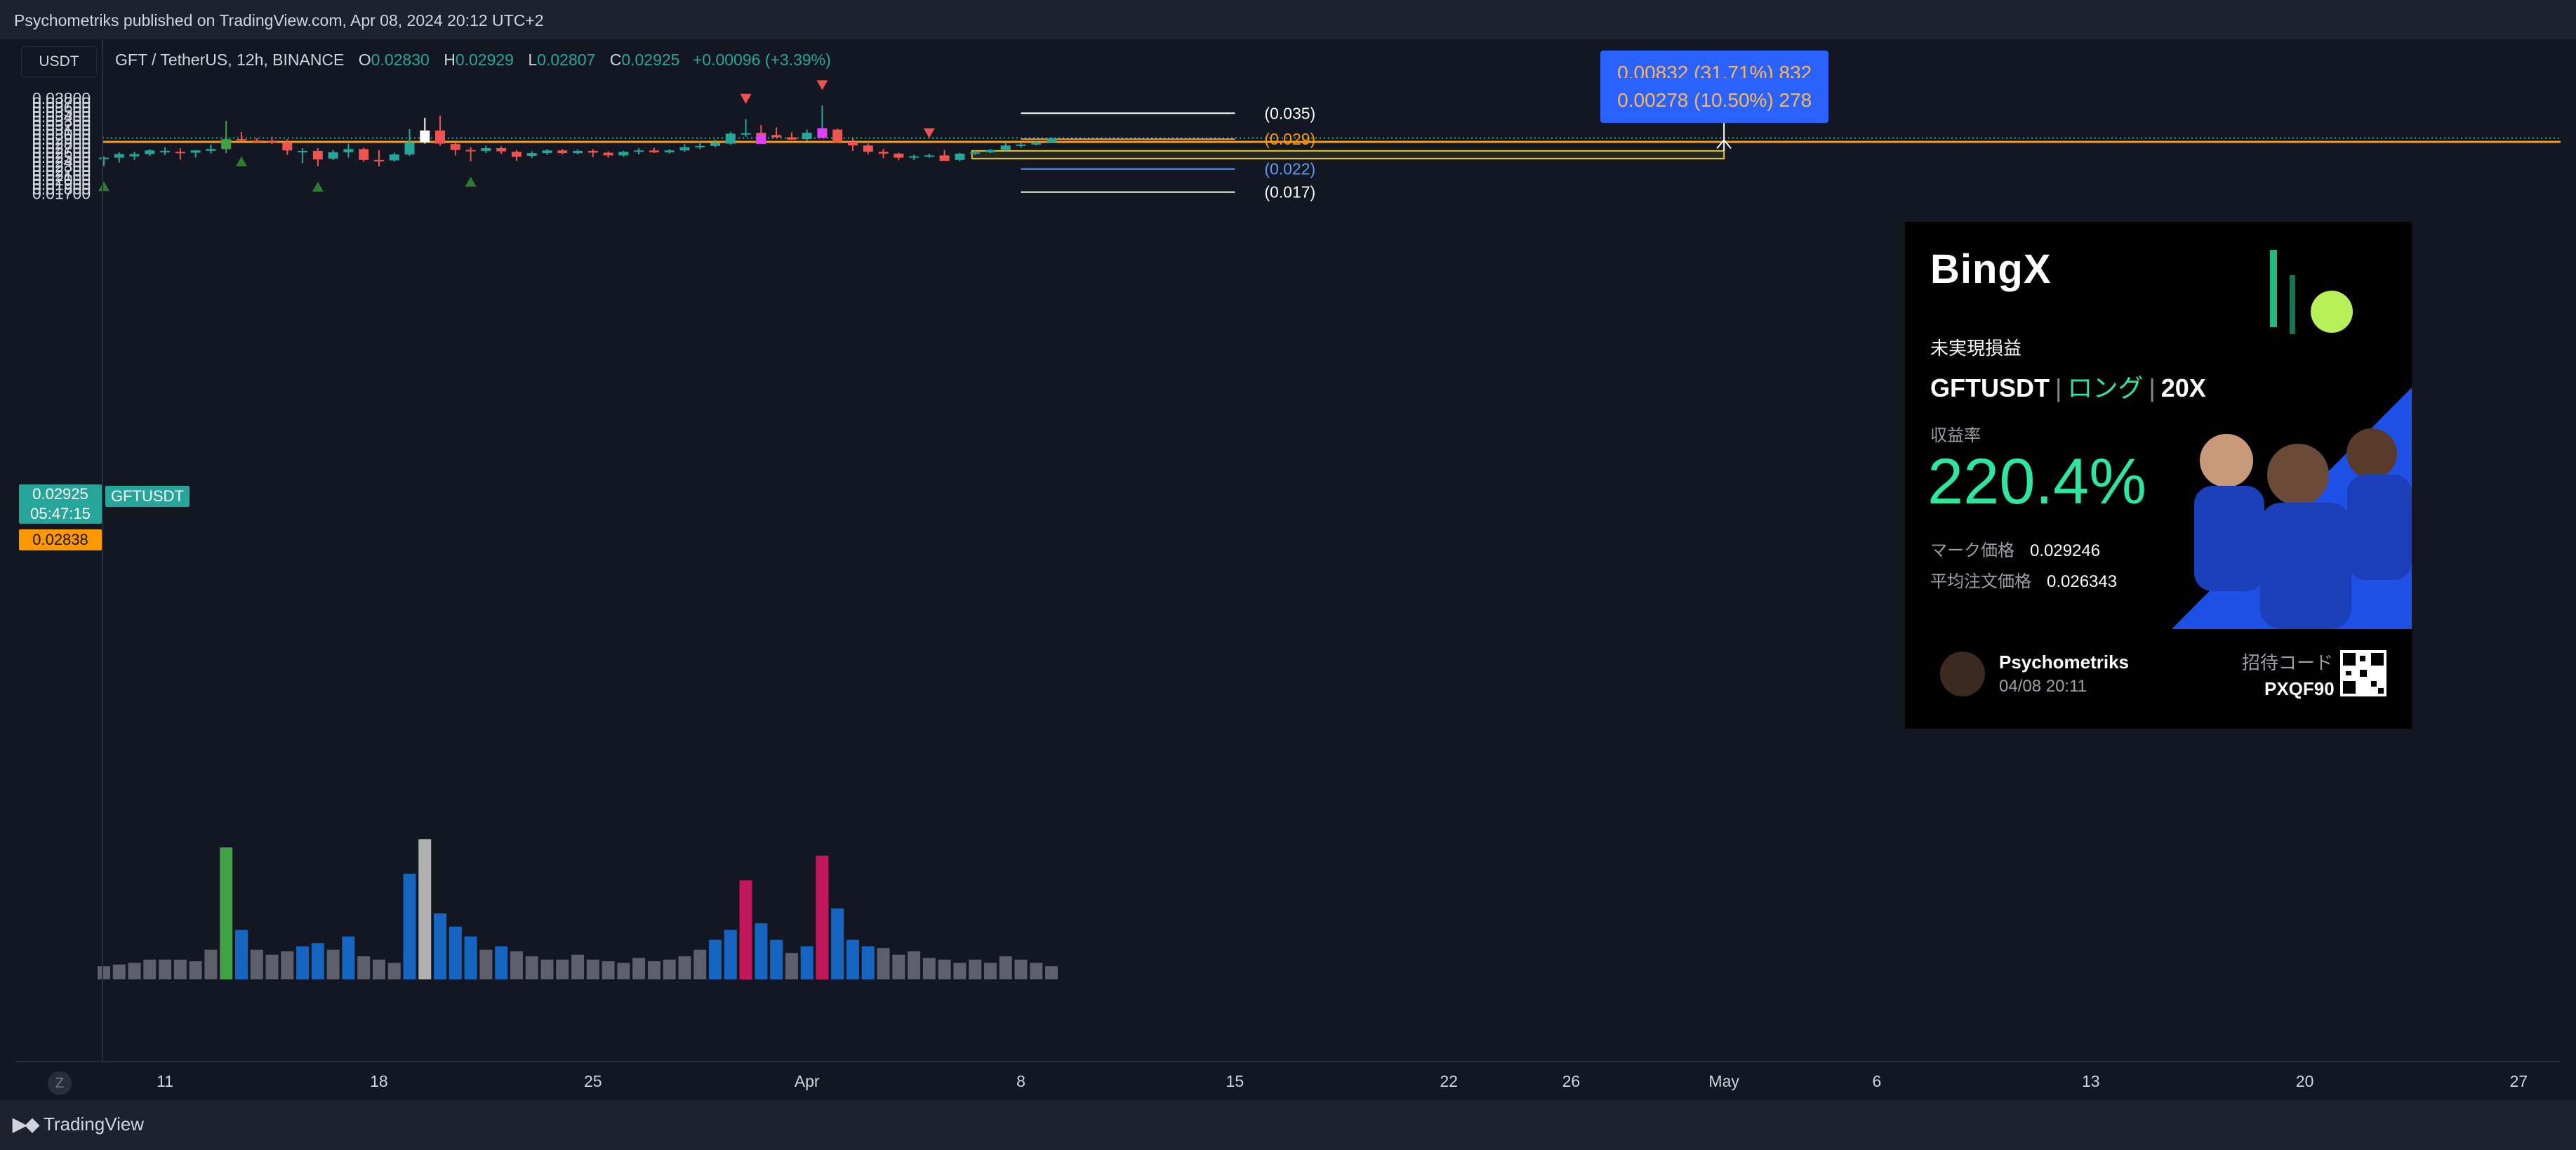  What do you see at coordinates (578, 909) in the screenshot?
I see `volume-bars` at bounding box center [578, 909].